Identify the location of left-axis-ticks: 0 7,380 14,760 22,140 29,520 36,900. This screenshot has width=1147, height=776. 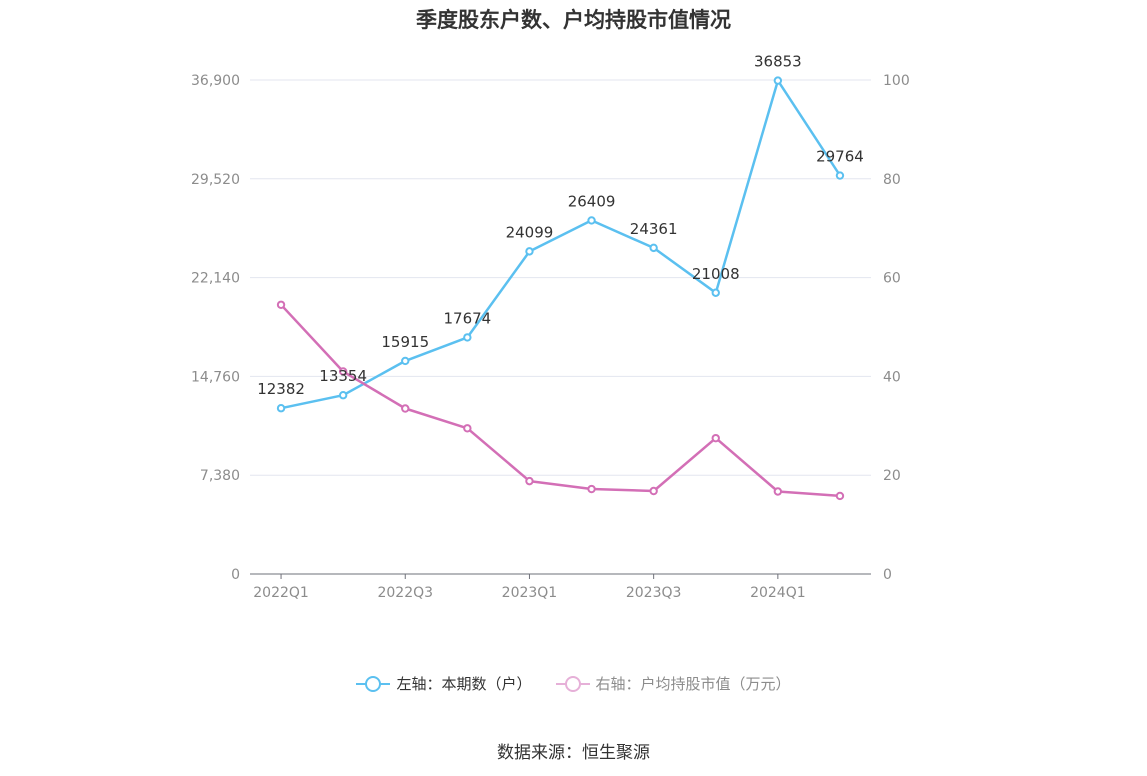
(215, 328).